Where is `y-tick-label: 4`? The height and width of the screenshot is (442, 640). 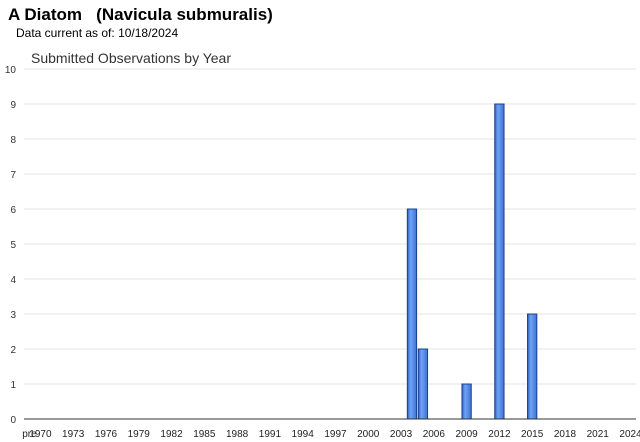 y-tick-label: 4 is located at coordinates (13, 280).